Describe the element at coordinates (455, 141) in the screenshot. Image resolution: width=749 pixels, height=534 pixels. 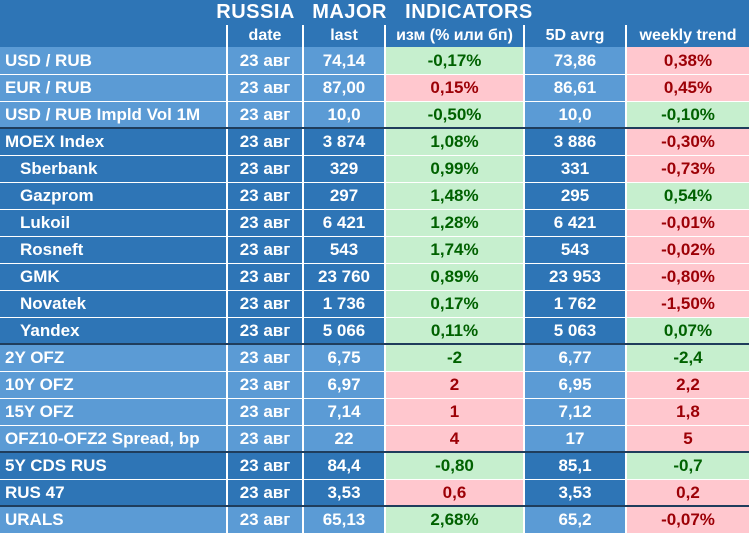
I see `row-change: 1,08%` at that location.